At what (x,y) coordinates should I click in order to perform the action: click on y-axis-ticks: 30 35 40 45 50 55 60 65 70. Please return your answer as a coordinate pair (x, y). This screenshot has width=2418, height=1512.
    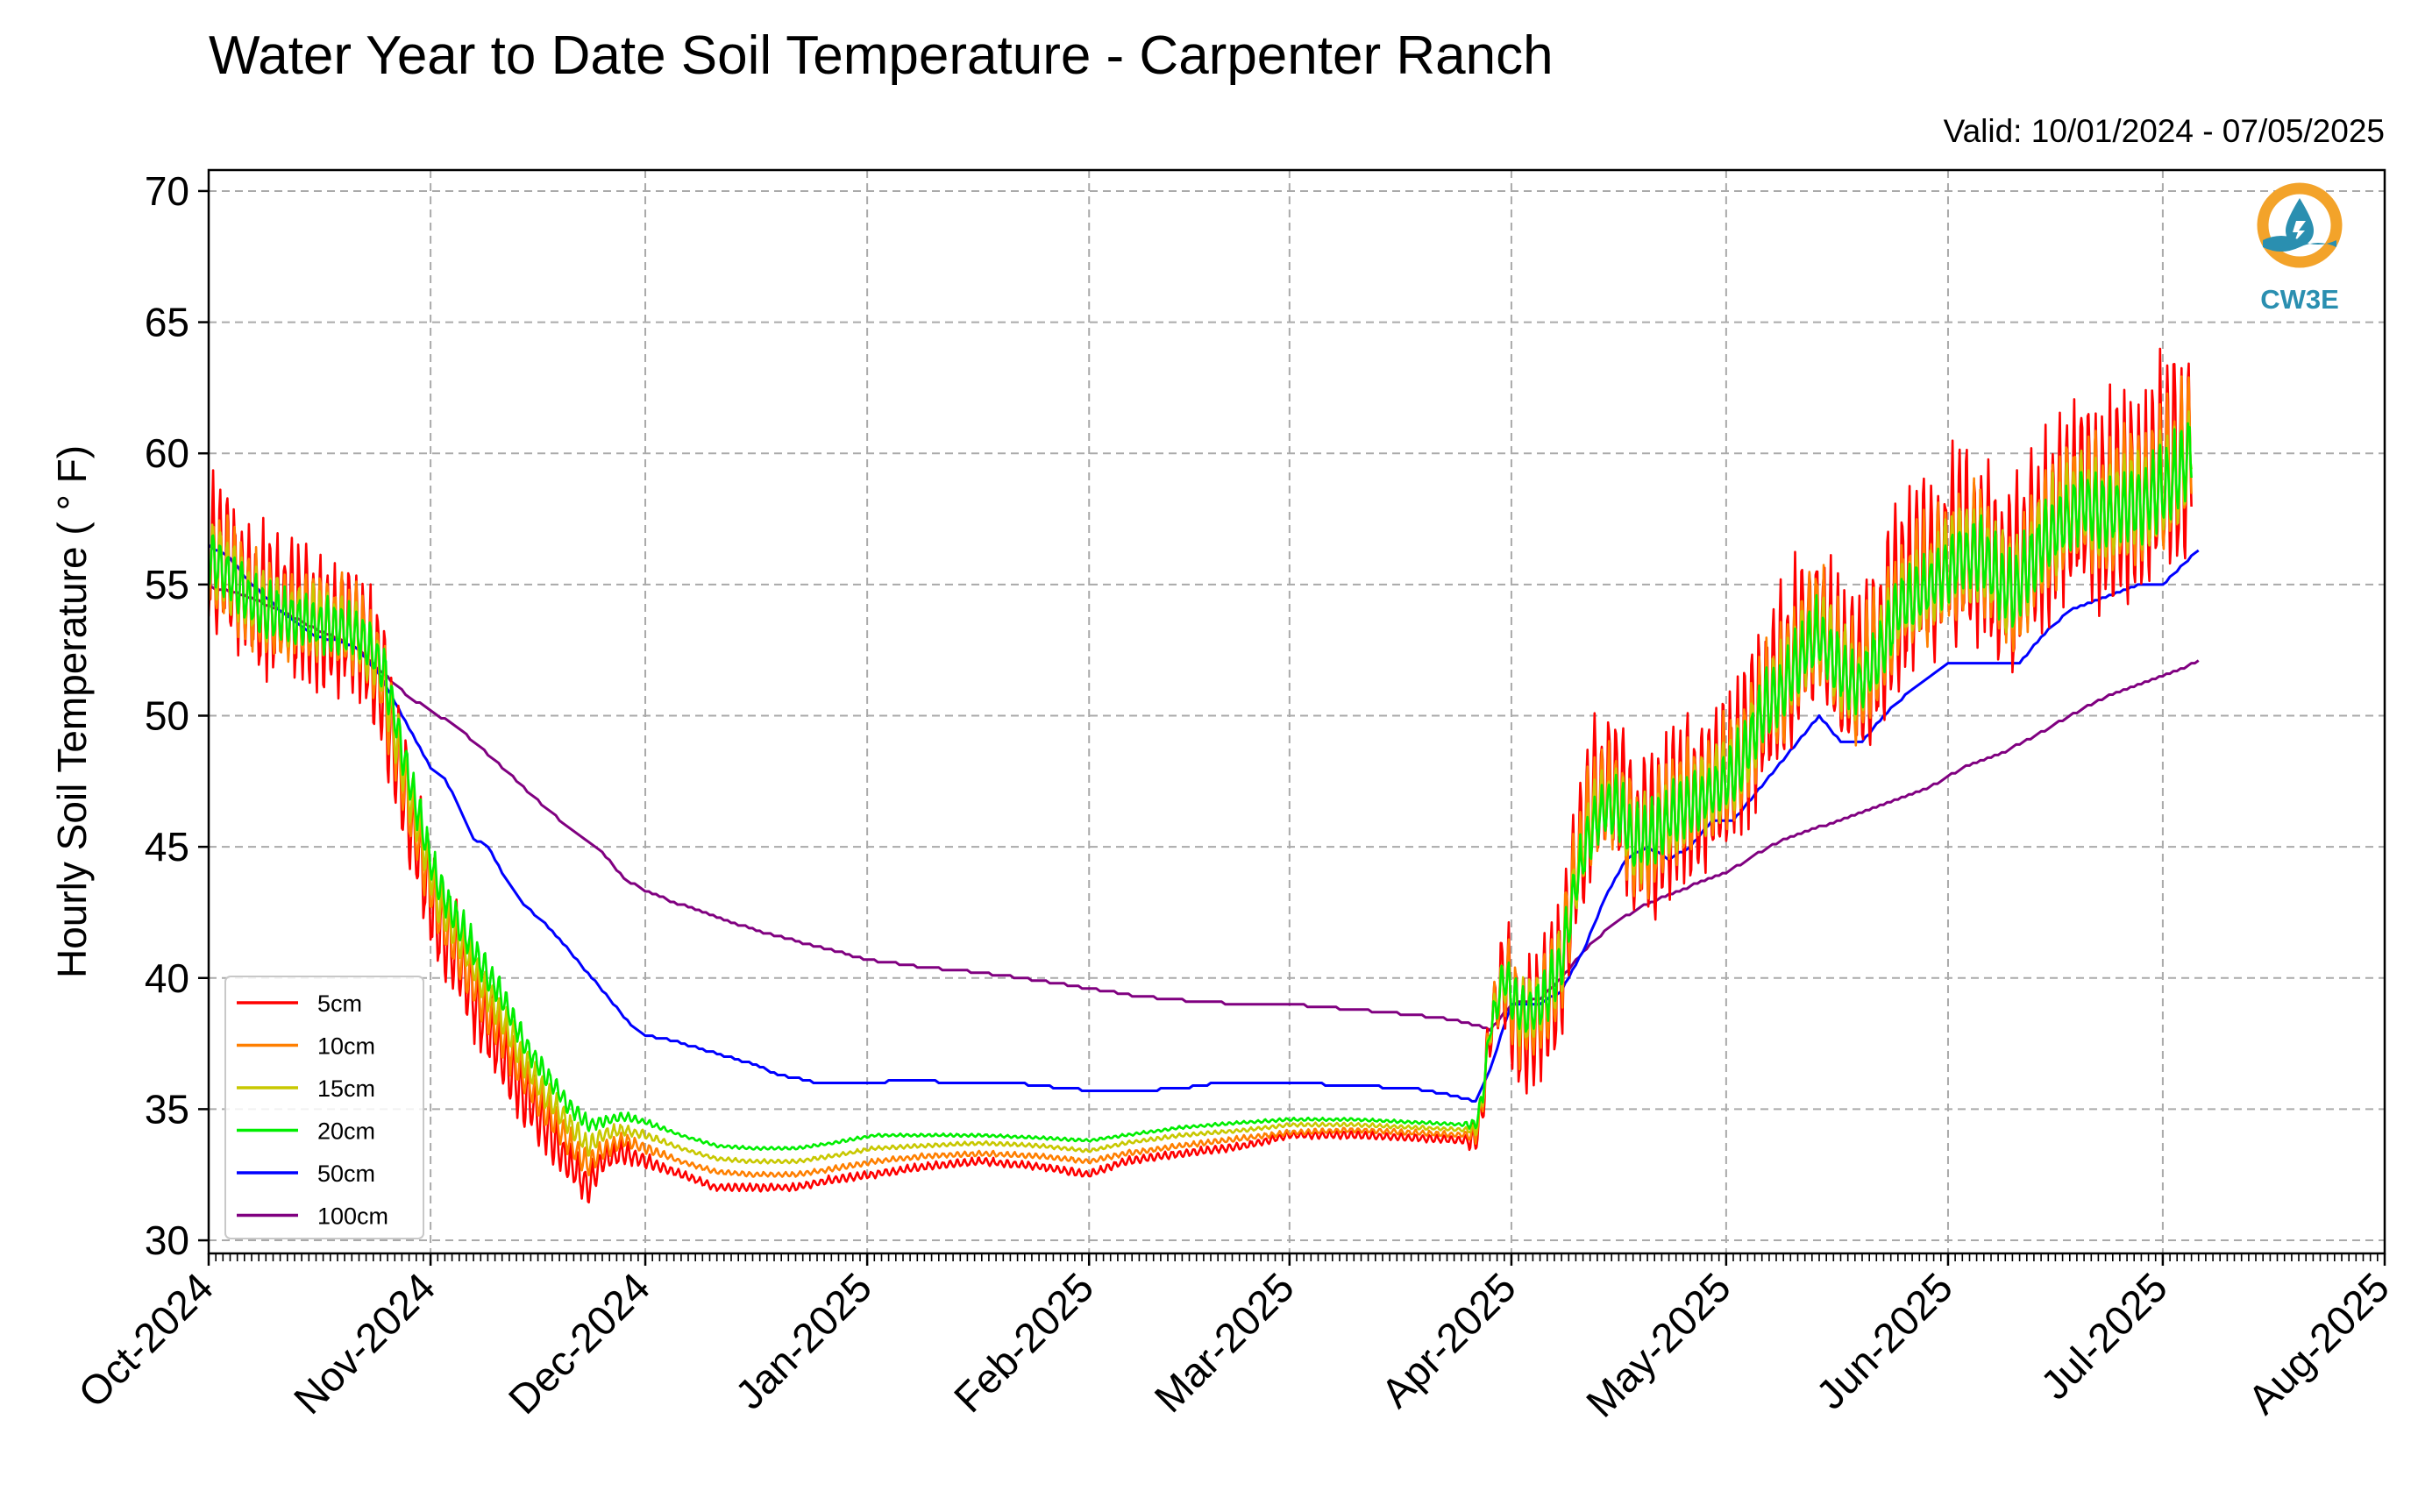
    Looking at the image, I should click on (177, 715).